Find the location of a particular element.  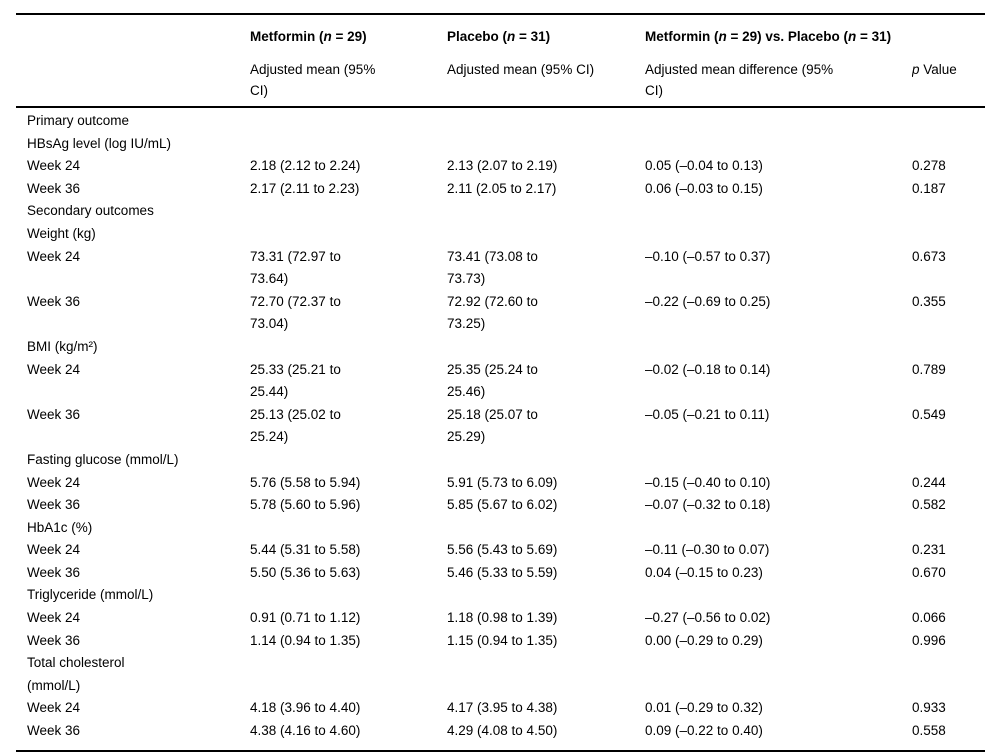

difference-value-cell: –0.15 (–0.40 to 0.10) is located at coordinates (708, 482).